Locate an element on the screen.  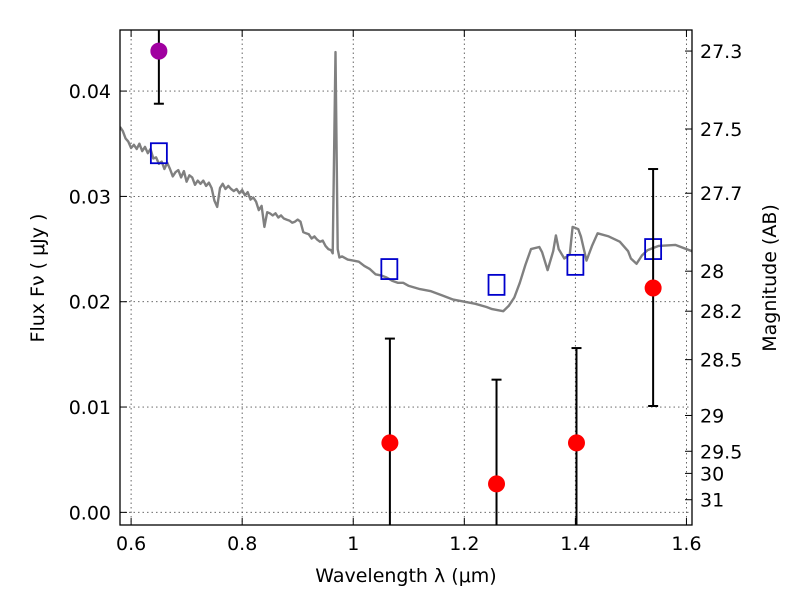
x-tick-label: 0.6 is located at coordinates (131, 544).